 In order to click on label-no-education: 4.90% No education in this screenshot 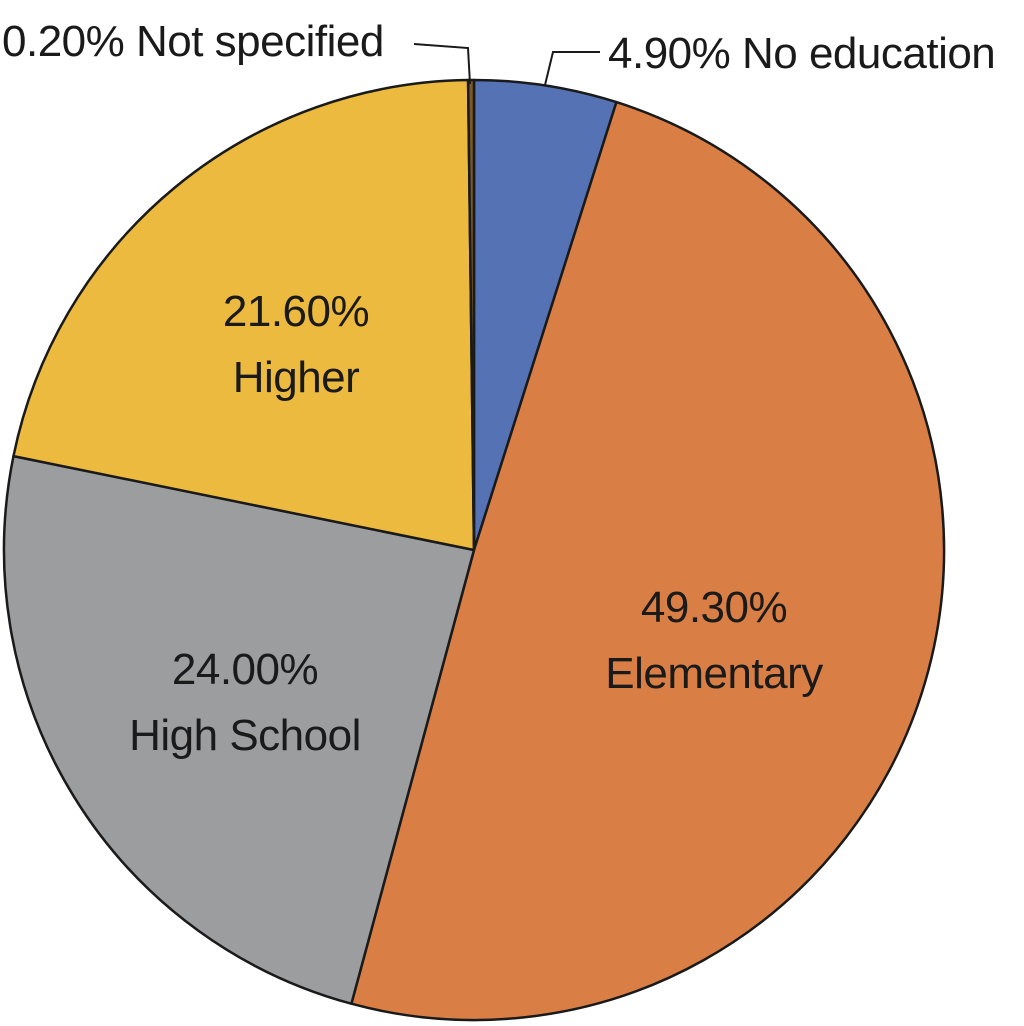, I will do `click(801, 53)`.